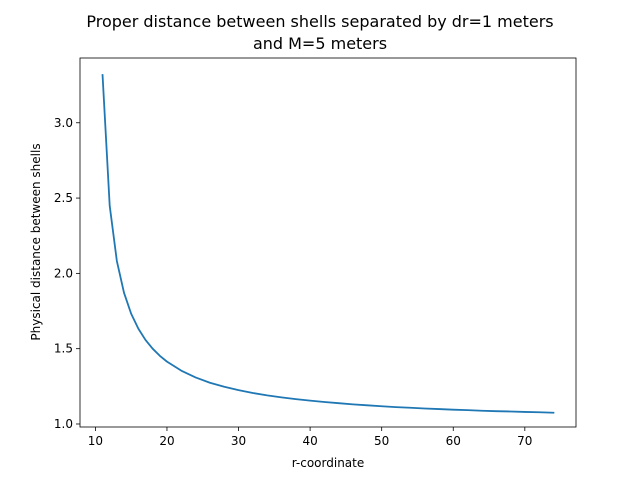  What do you see at coordinates (63, 123) in the screenshot?
I see `y-tick-label: 3.0` at bounding box center [63, 123].